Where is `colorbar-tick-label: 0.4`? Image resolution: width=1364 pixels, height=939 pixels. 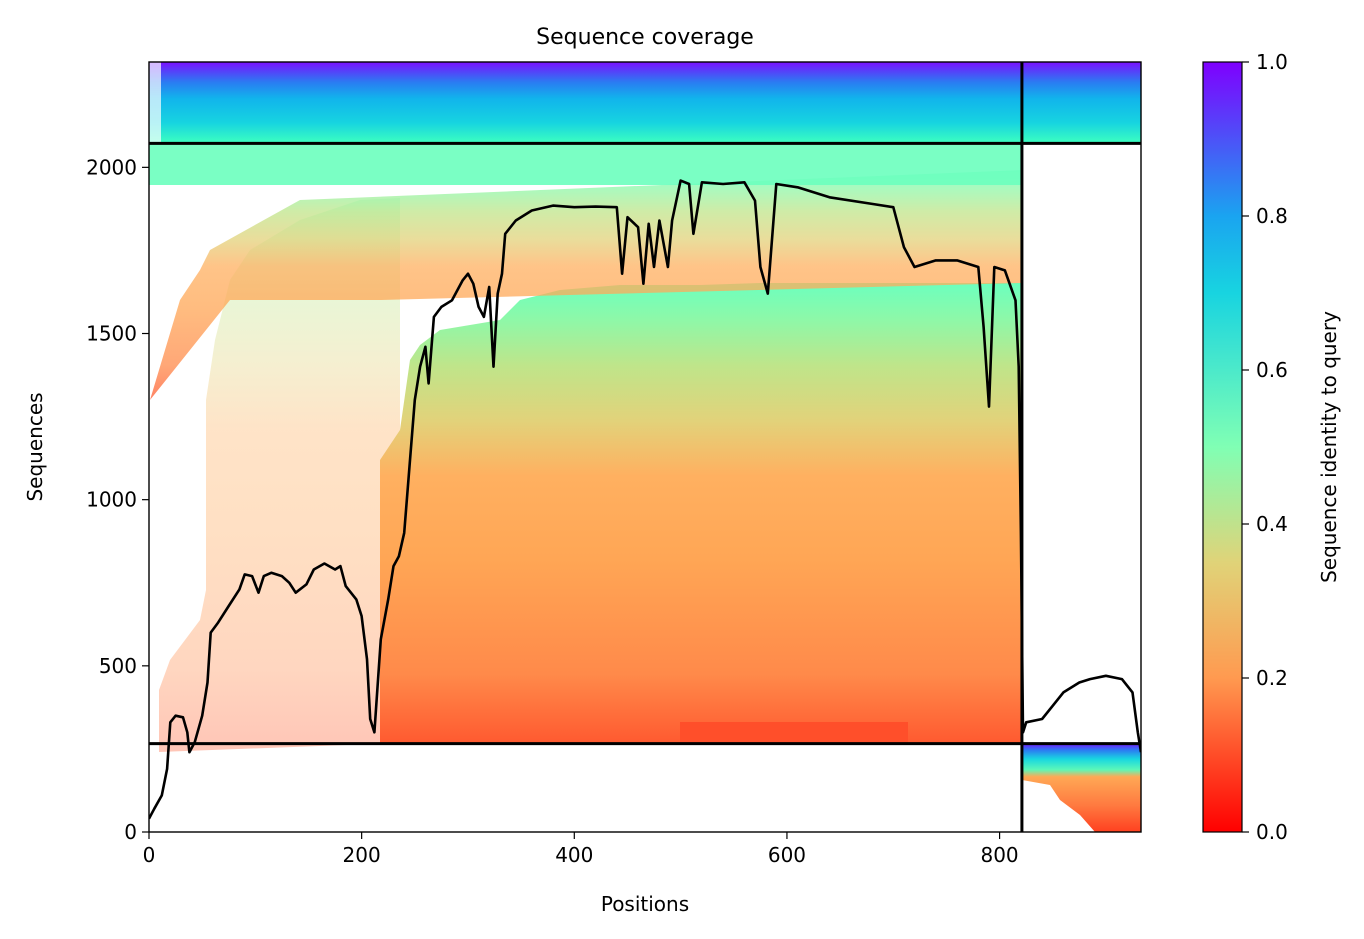 colorbar-tick-label: 0.4 is located at coordinates (1272, 524).